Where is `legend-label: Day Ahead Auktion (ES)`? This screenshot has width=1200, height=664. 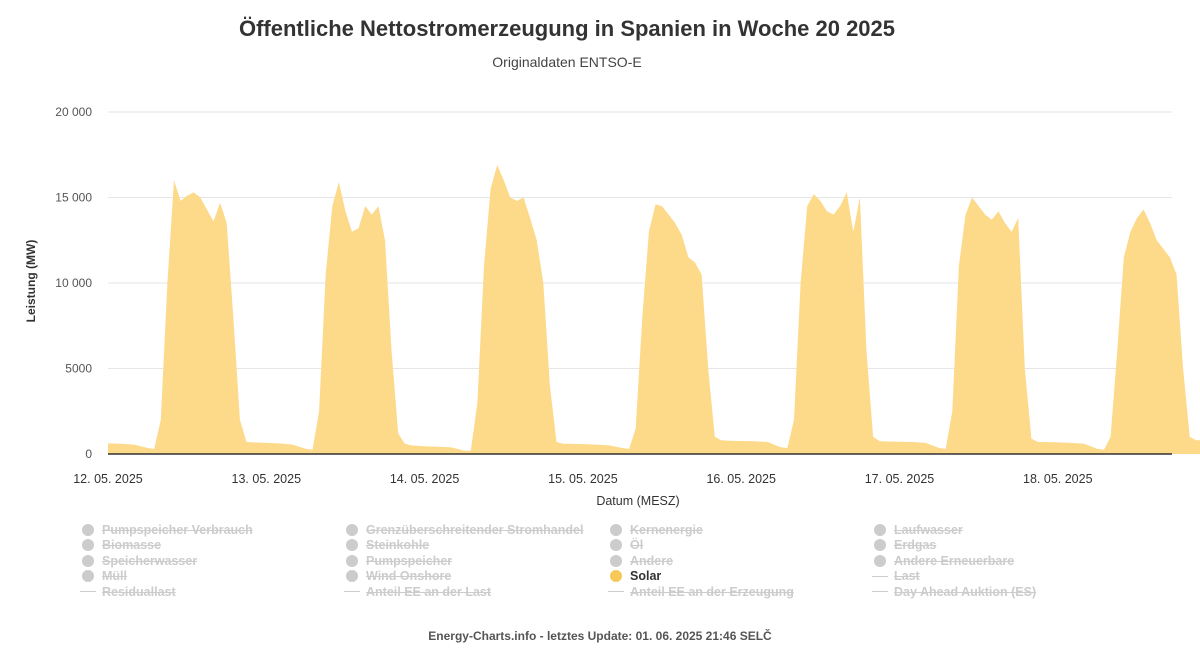
legend-label: Day Ahead Auktion (ES) is located at coordinates (965, 591).